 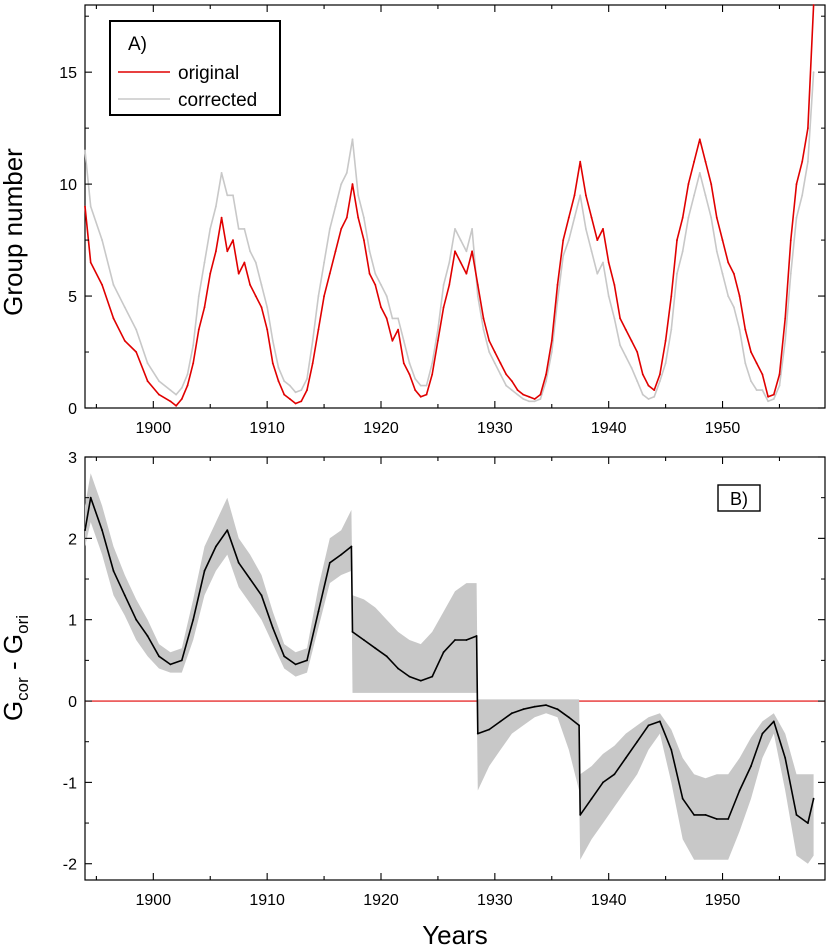 I want to click on panel-b-ylabel-mid: - G, so click(x=14, y=655).